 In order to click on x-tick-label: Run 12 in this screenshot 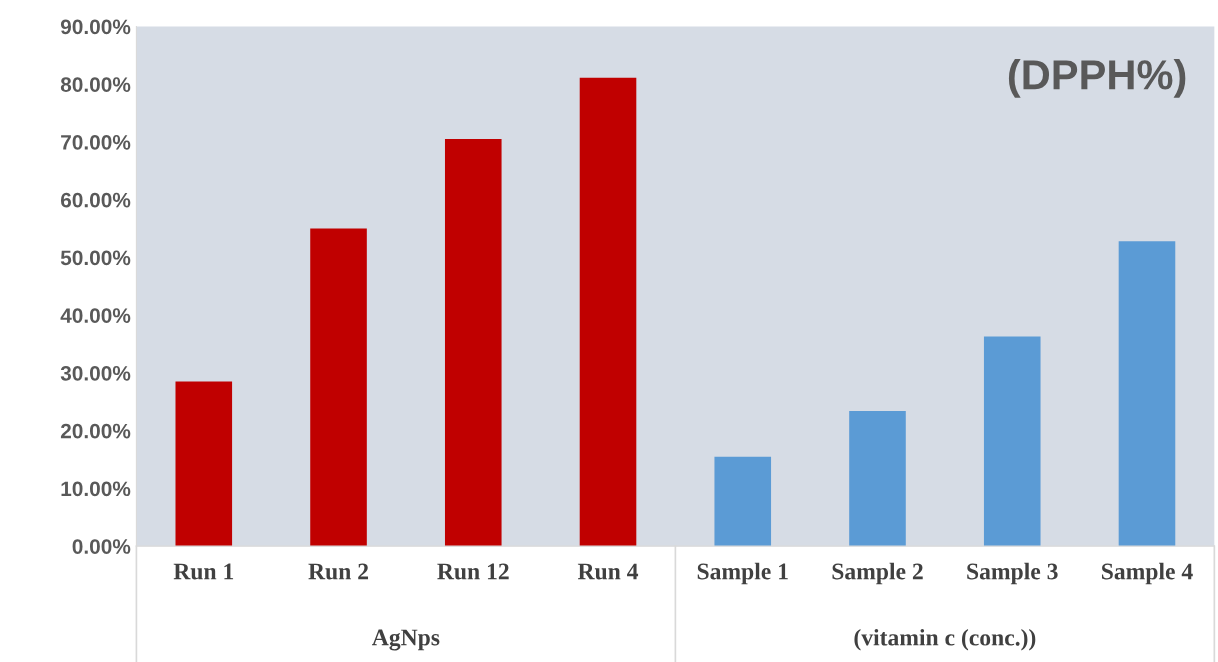, I will do `click(473, 571)`.